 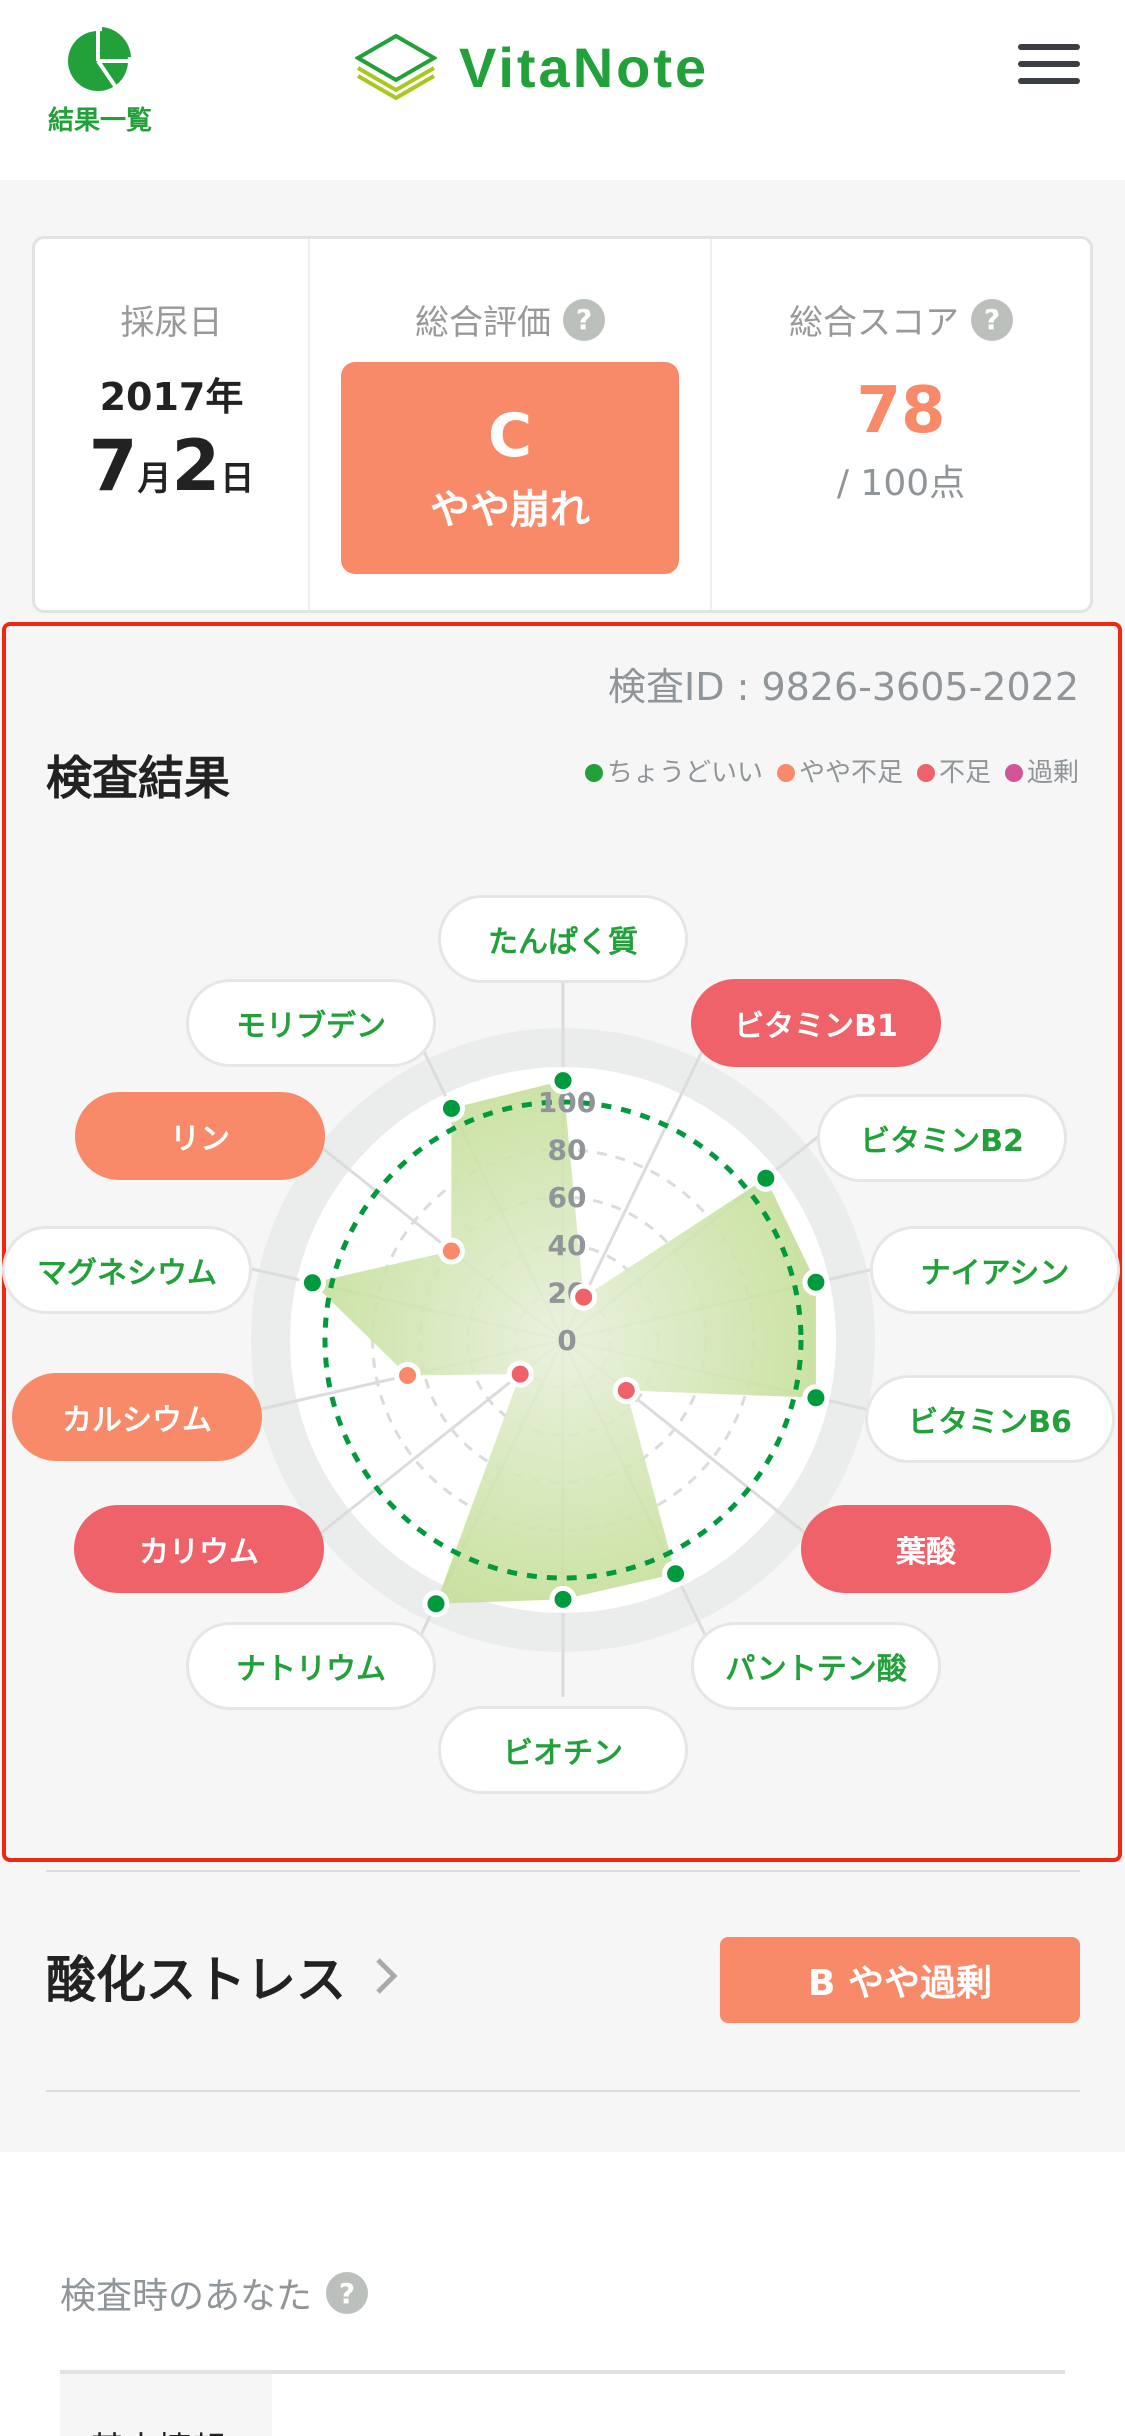 I want to click on you-title-row: 検査時のあなた?, so click(x=214, y=2293).